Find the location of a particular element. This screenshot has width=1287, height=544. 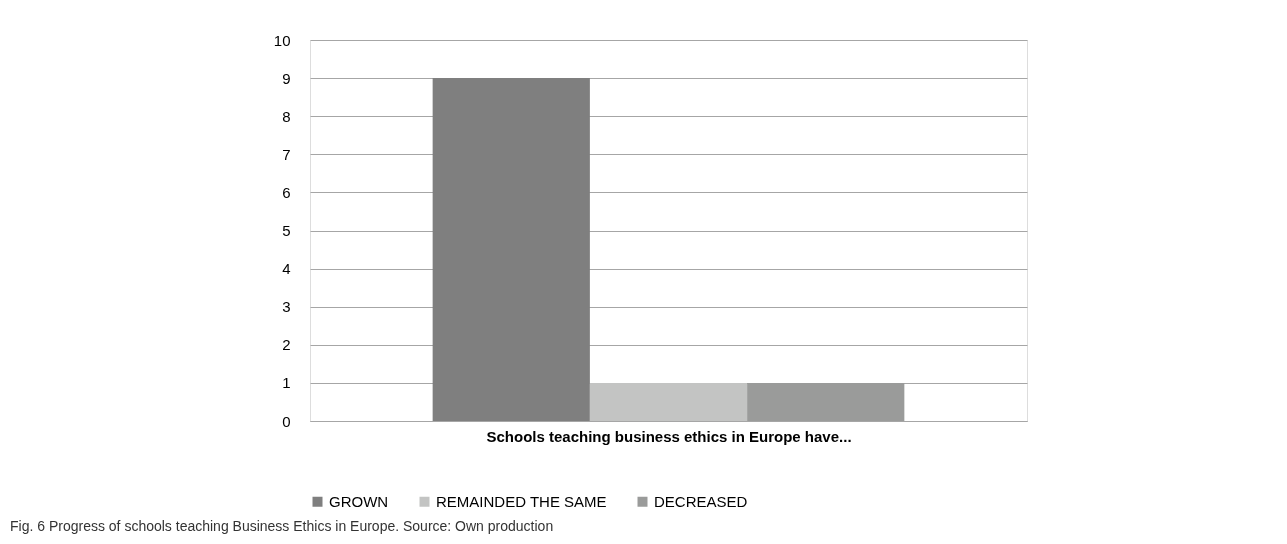

y-tick-label: 10 is located at coordinates (282, 40).